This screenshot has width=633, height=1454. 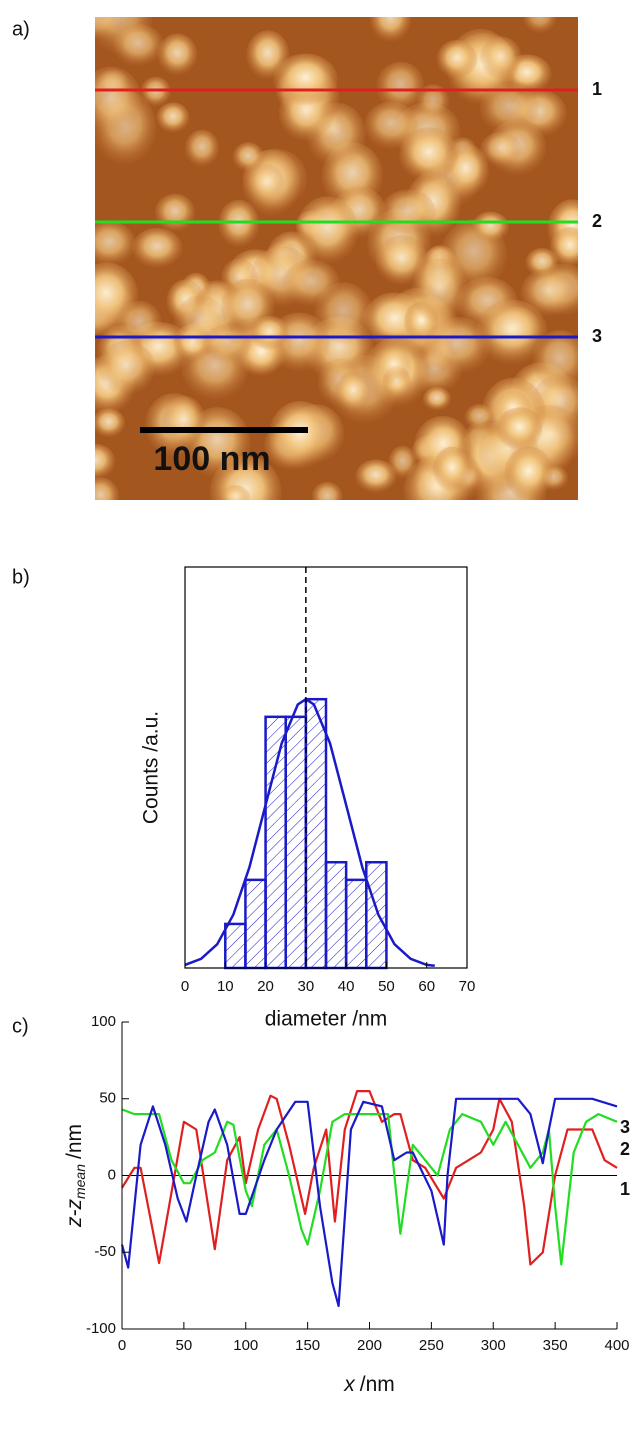 What do you see at coordinates (20, 1026) in the screenshot?
I see `panel-label: c)` at bounding box center [20, 1026].